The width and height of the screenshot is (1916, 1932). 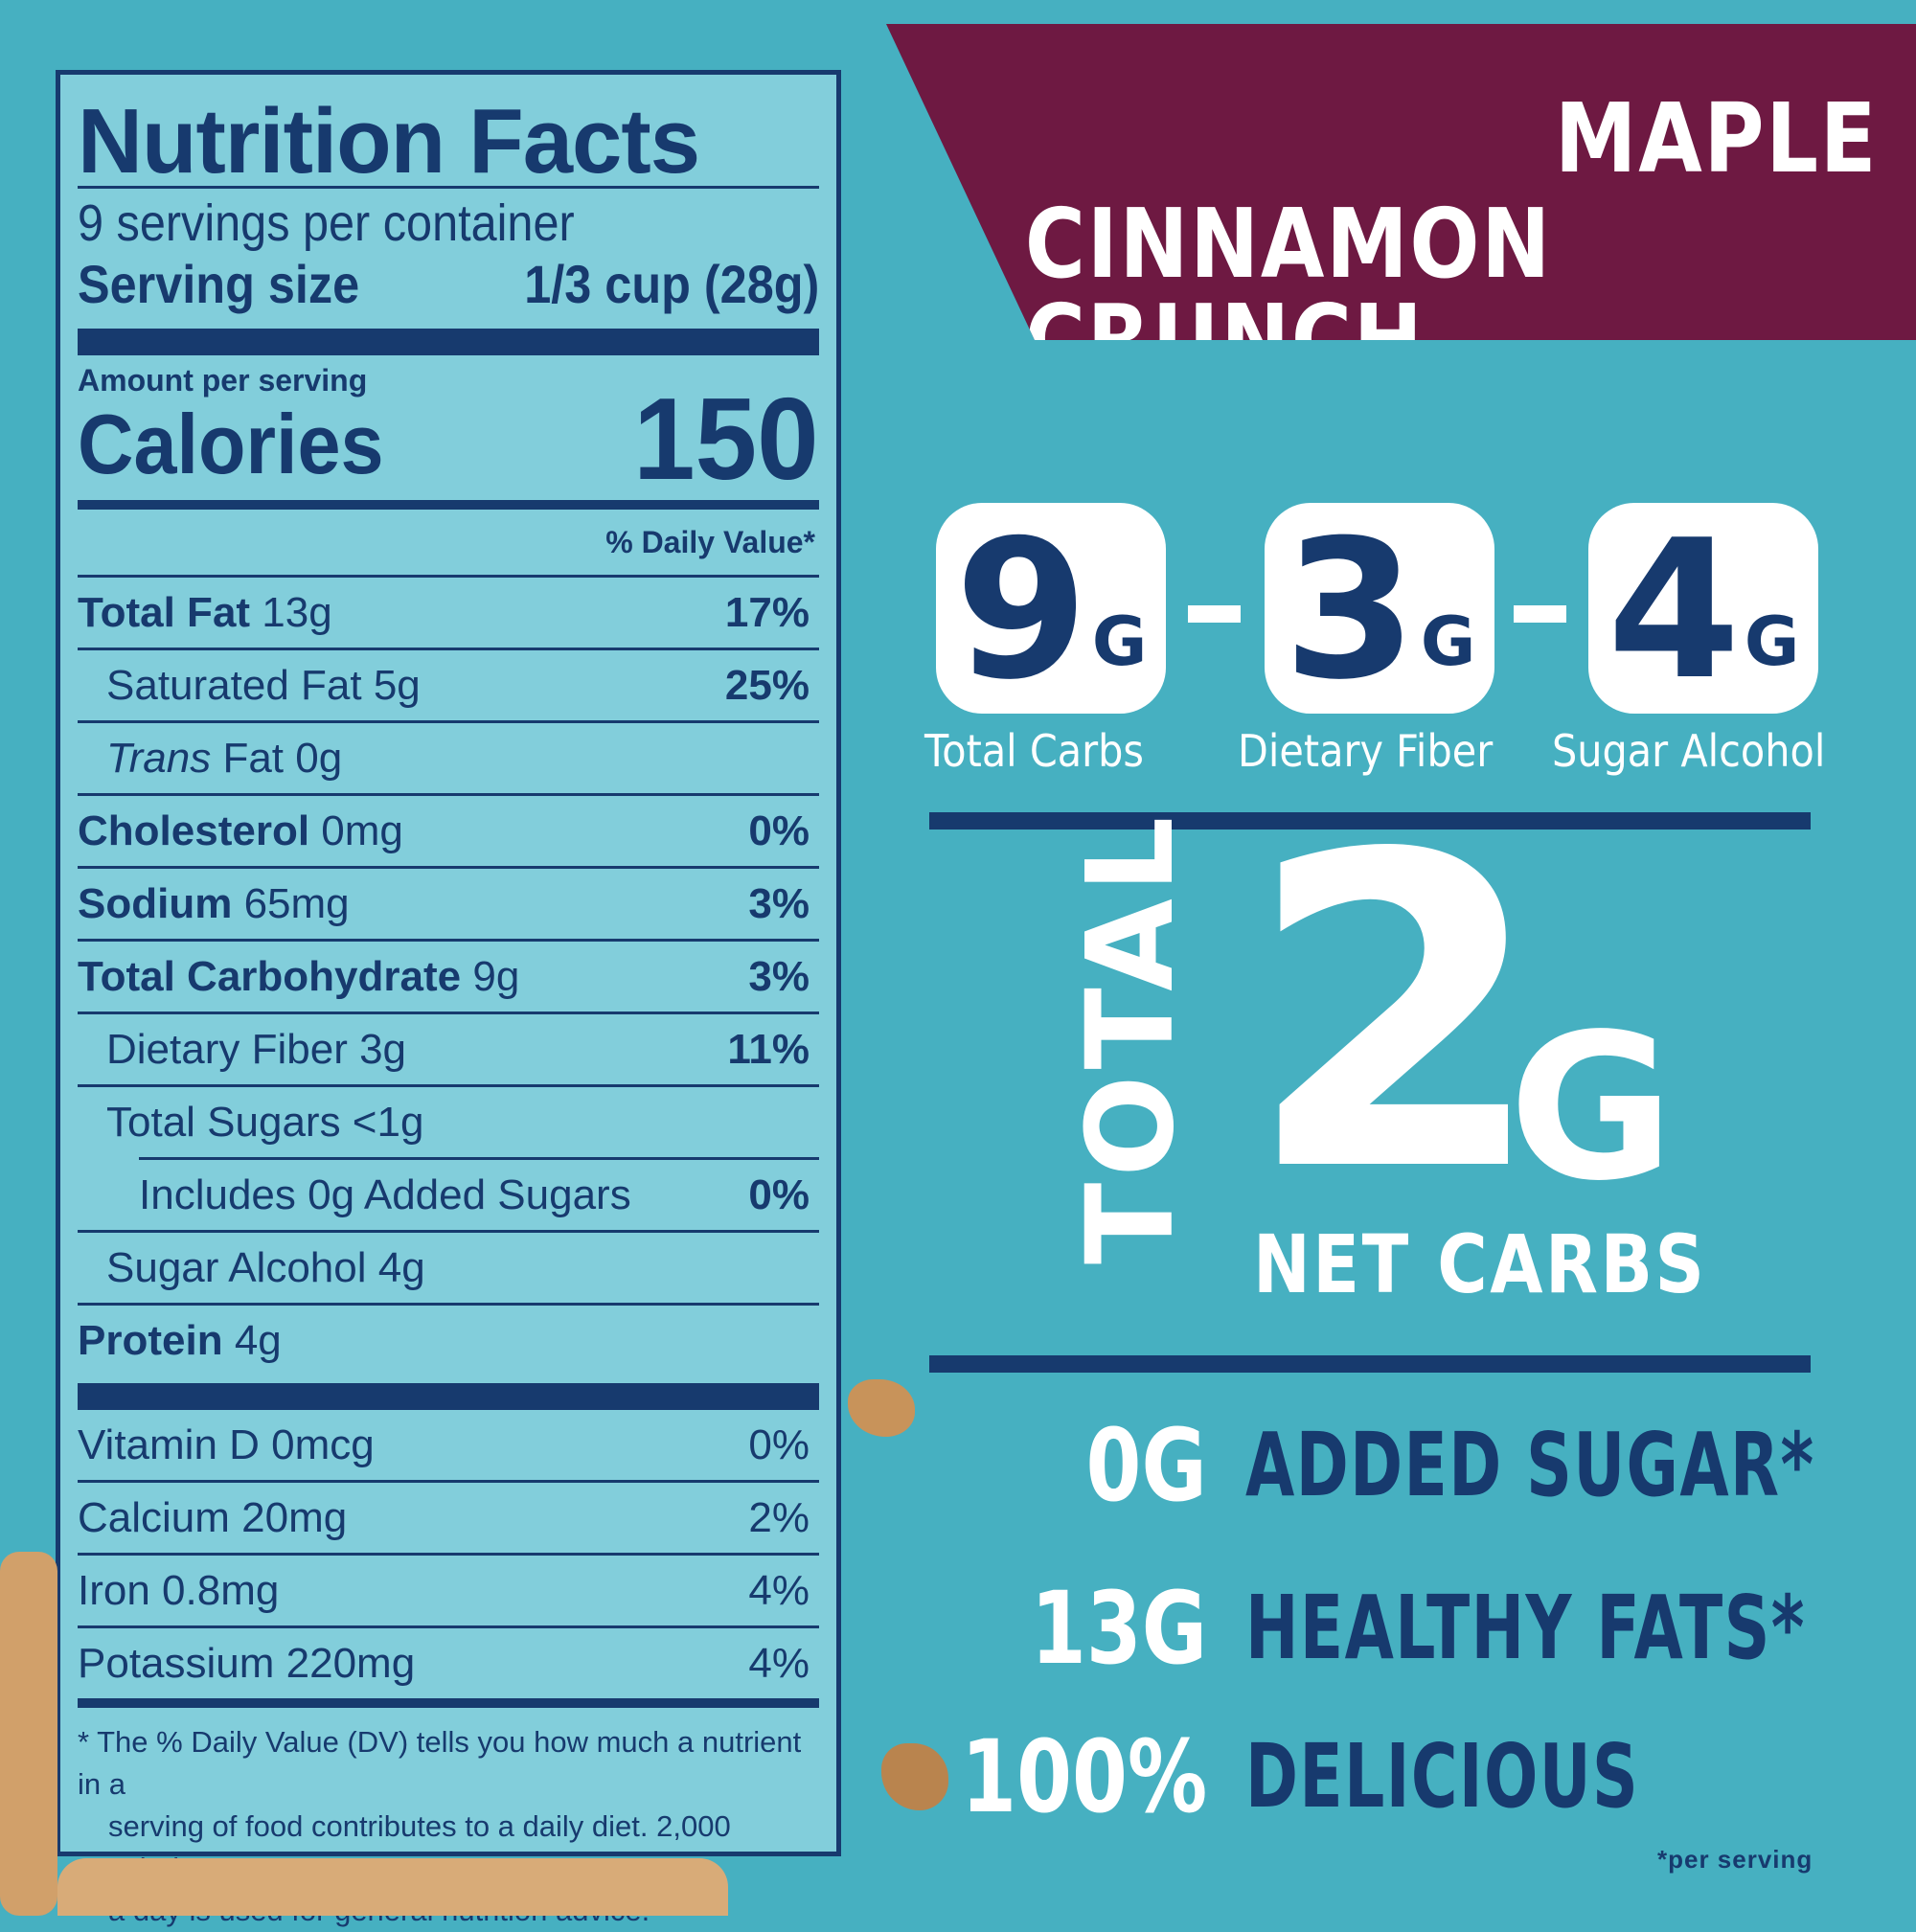 I want to click on nutrient-name: Includes 0g Added Sugars, so click(x=385, y=1194).